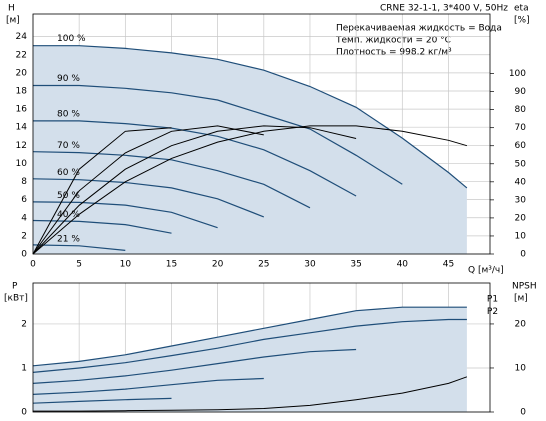 The width and height of the screenshot is (546, 421). I want to click on curve-label: P2, so click(492, 312).